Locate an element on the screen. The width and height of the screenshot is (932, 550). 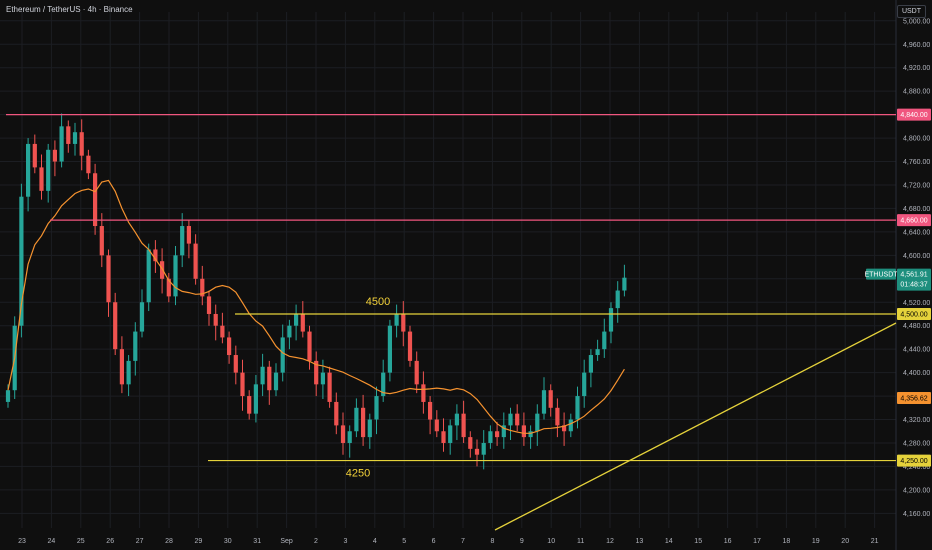
y-tick-label: 4,200.00 is located at coordinates (916, 490).